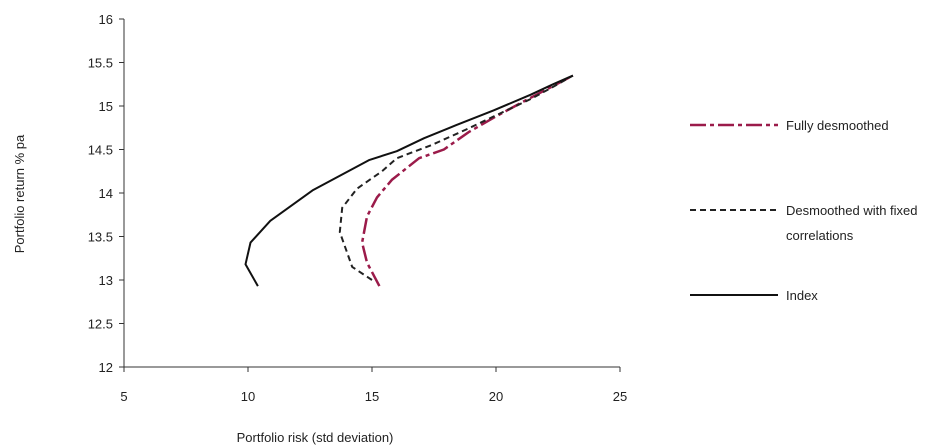 Image resolution: width=944 pixels, height=446 pixels. I want to click on y-ticks: 12 12.5 13 13.5 14 14.5 15 15.5 16, so click(106, 193).